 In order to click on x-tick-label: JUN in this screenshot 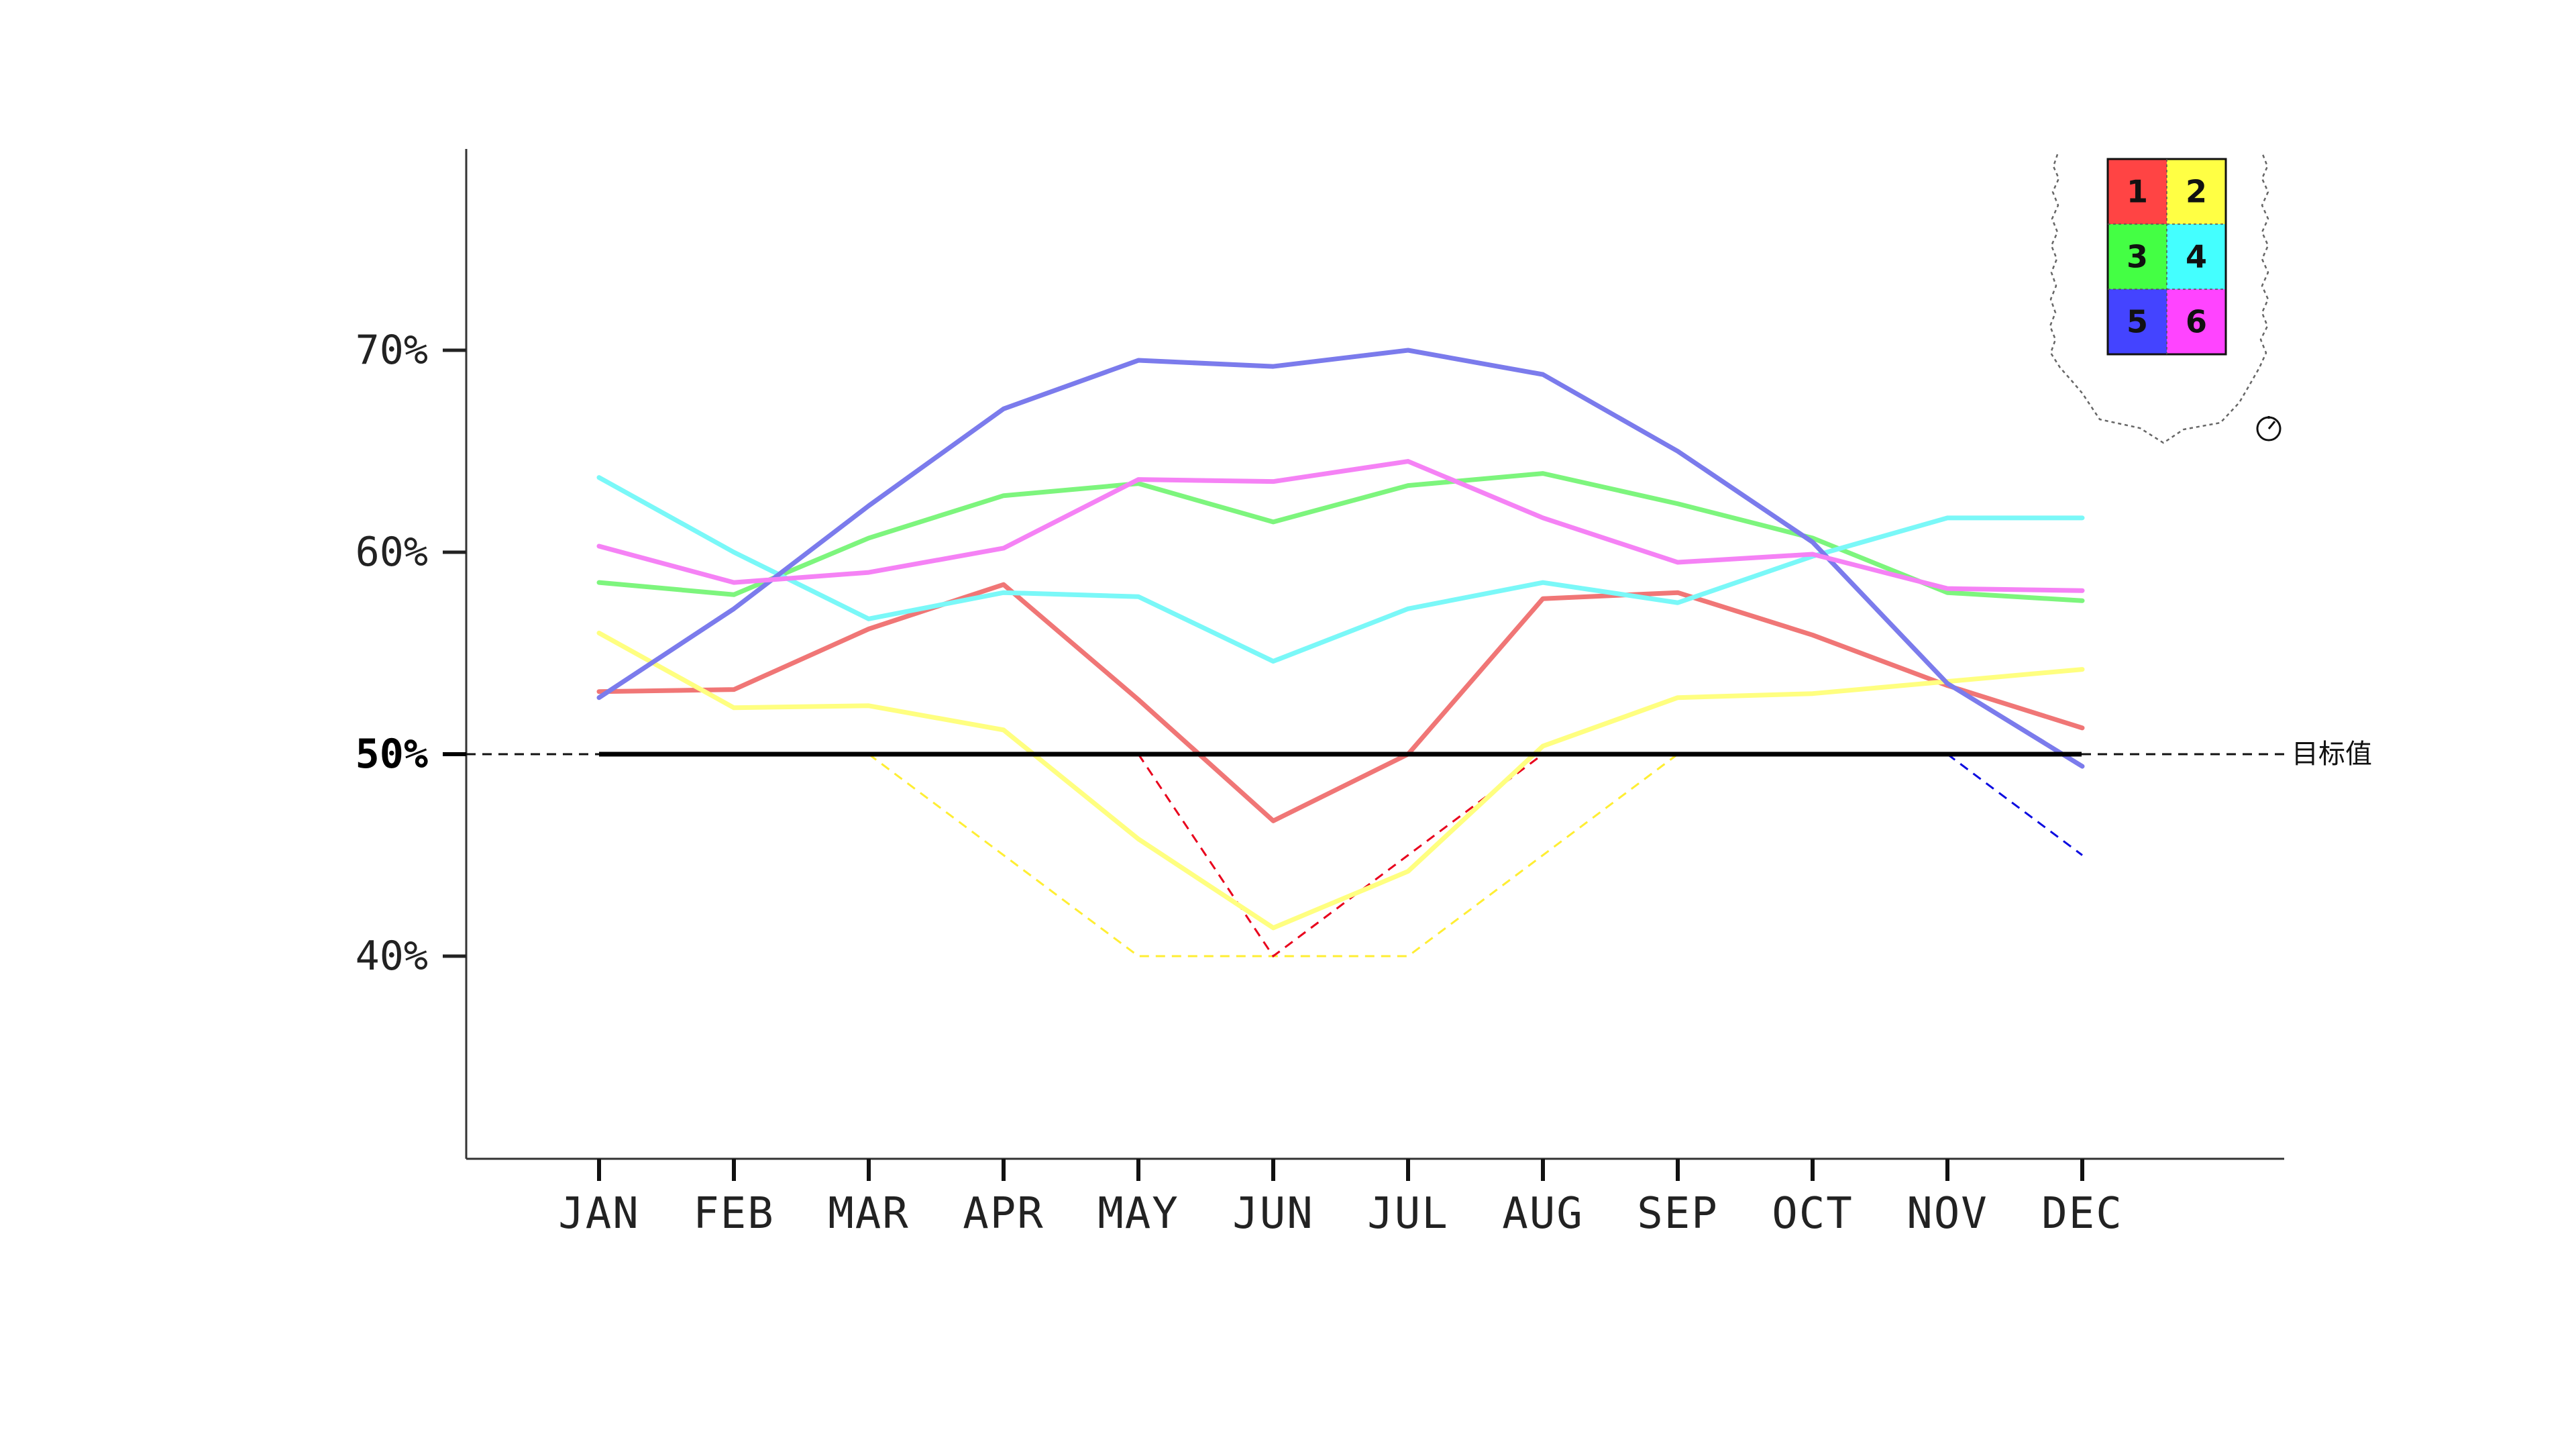, I will do `click(1273, 1214)`.